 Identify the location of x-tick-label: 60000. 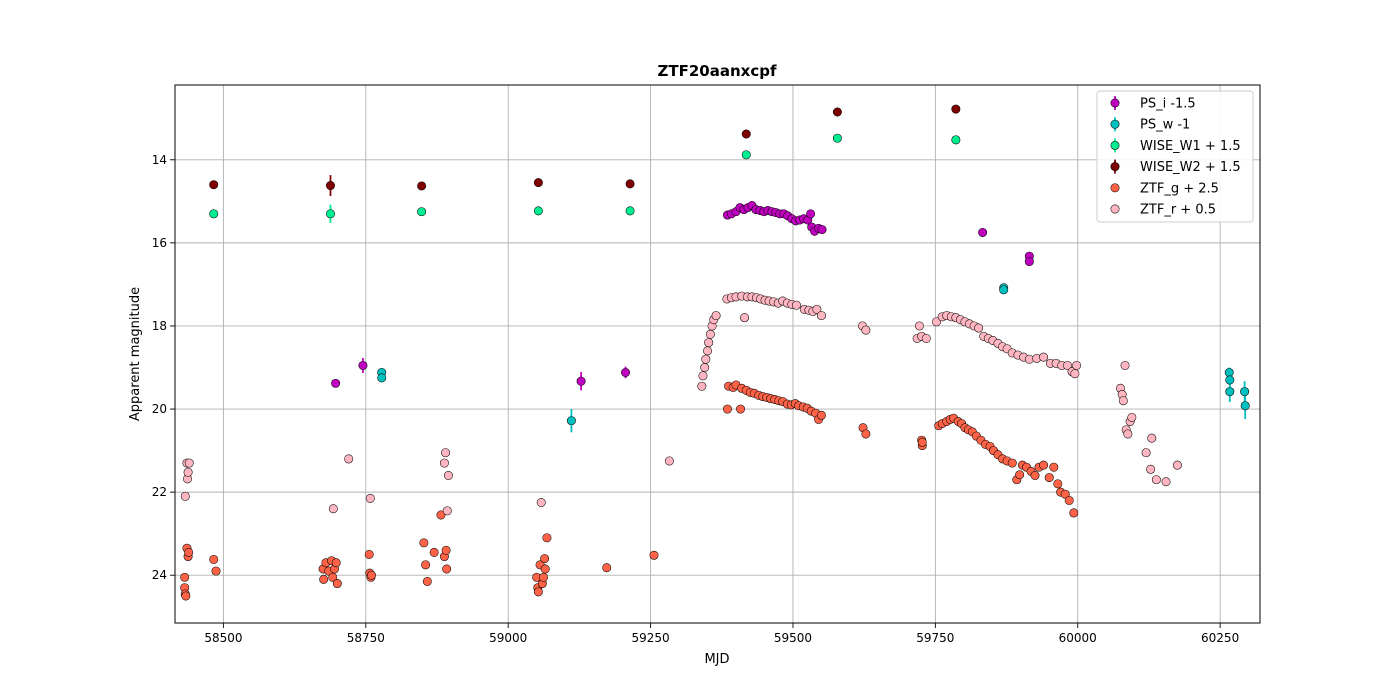
(1078, 638).